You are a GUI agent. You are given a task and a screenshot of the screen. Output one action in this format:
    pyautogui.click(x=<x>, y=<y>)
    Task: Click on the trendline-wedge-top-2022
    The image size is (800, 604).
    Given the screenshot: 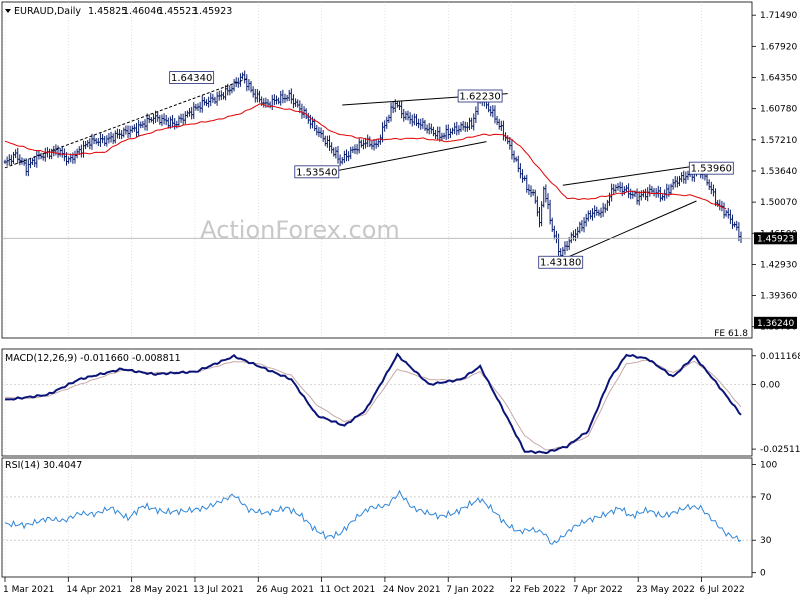 What is the action you would take?
    pyautogui.click(x=631, y=175)
    